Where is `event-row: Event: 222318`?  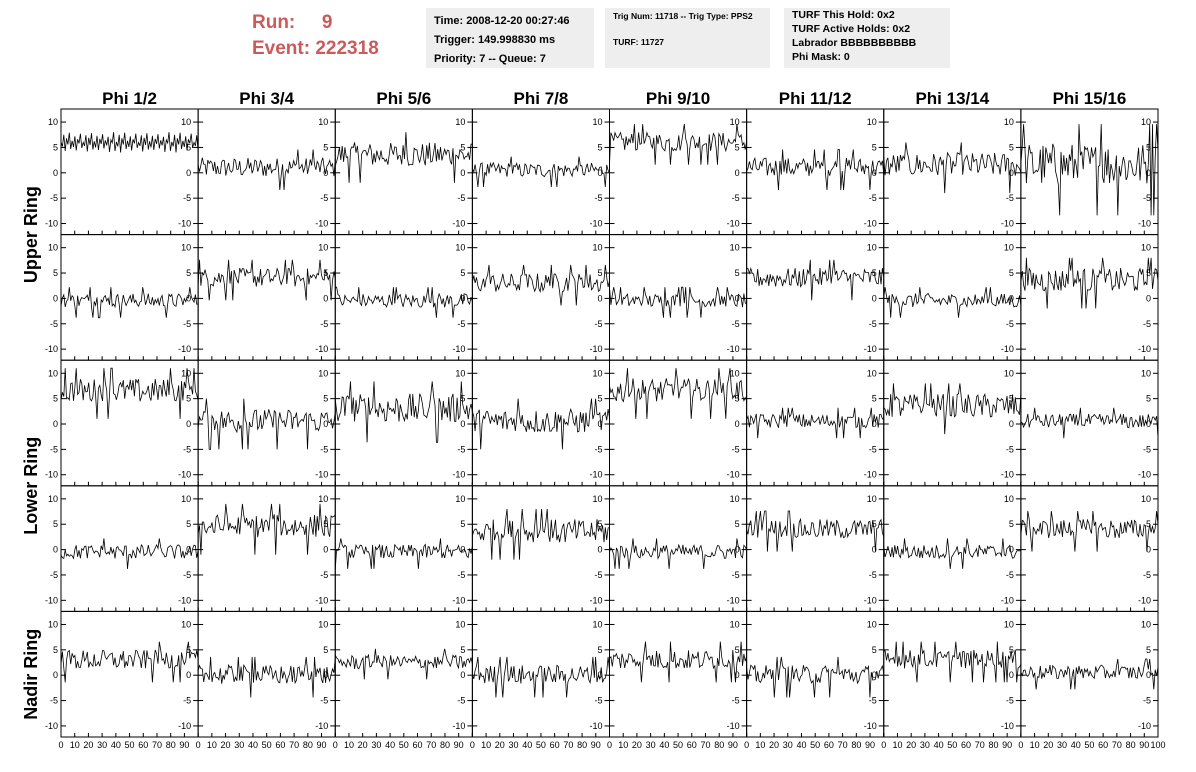
event-row: Event: 222318 is located at coordinates (337, 49).